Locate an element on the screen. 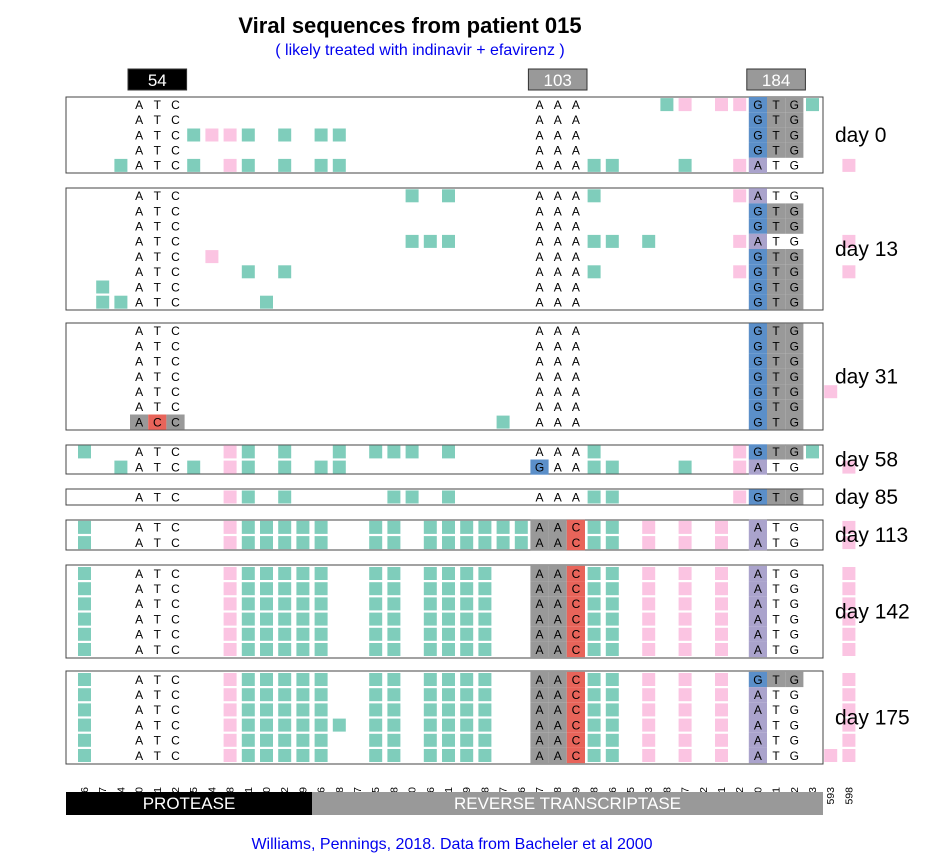 The height and width of the screenshot is (855, 945). gene-bar: PROTEASE REVERSE TRANSCRIPTASE is located at coordinates (444, 803).